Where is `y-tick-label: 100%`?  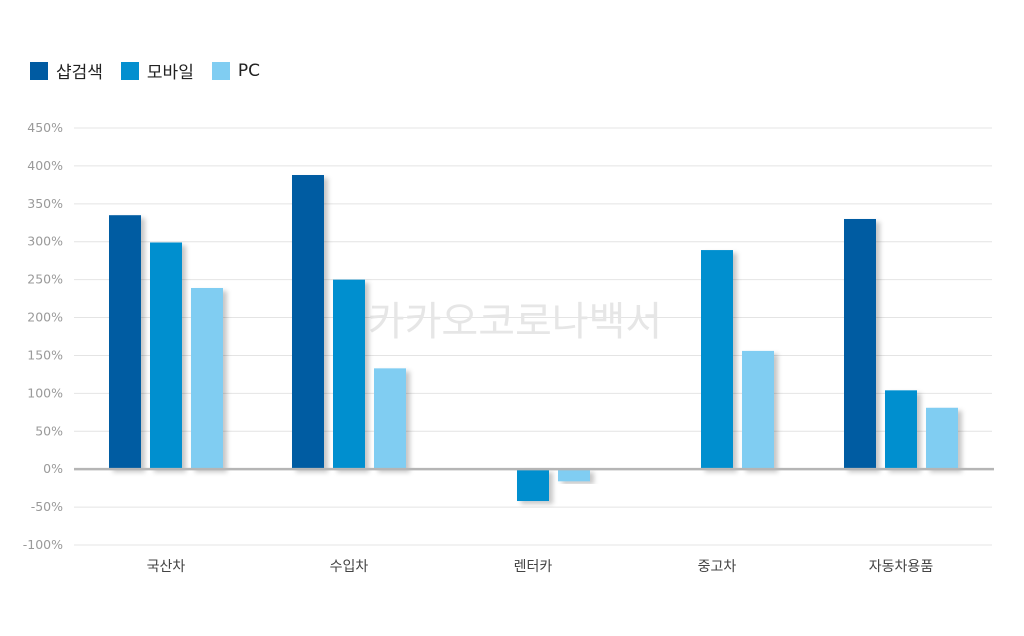
y-tick-label: 100% is located at coordinates (45, 392).